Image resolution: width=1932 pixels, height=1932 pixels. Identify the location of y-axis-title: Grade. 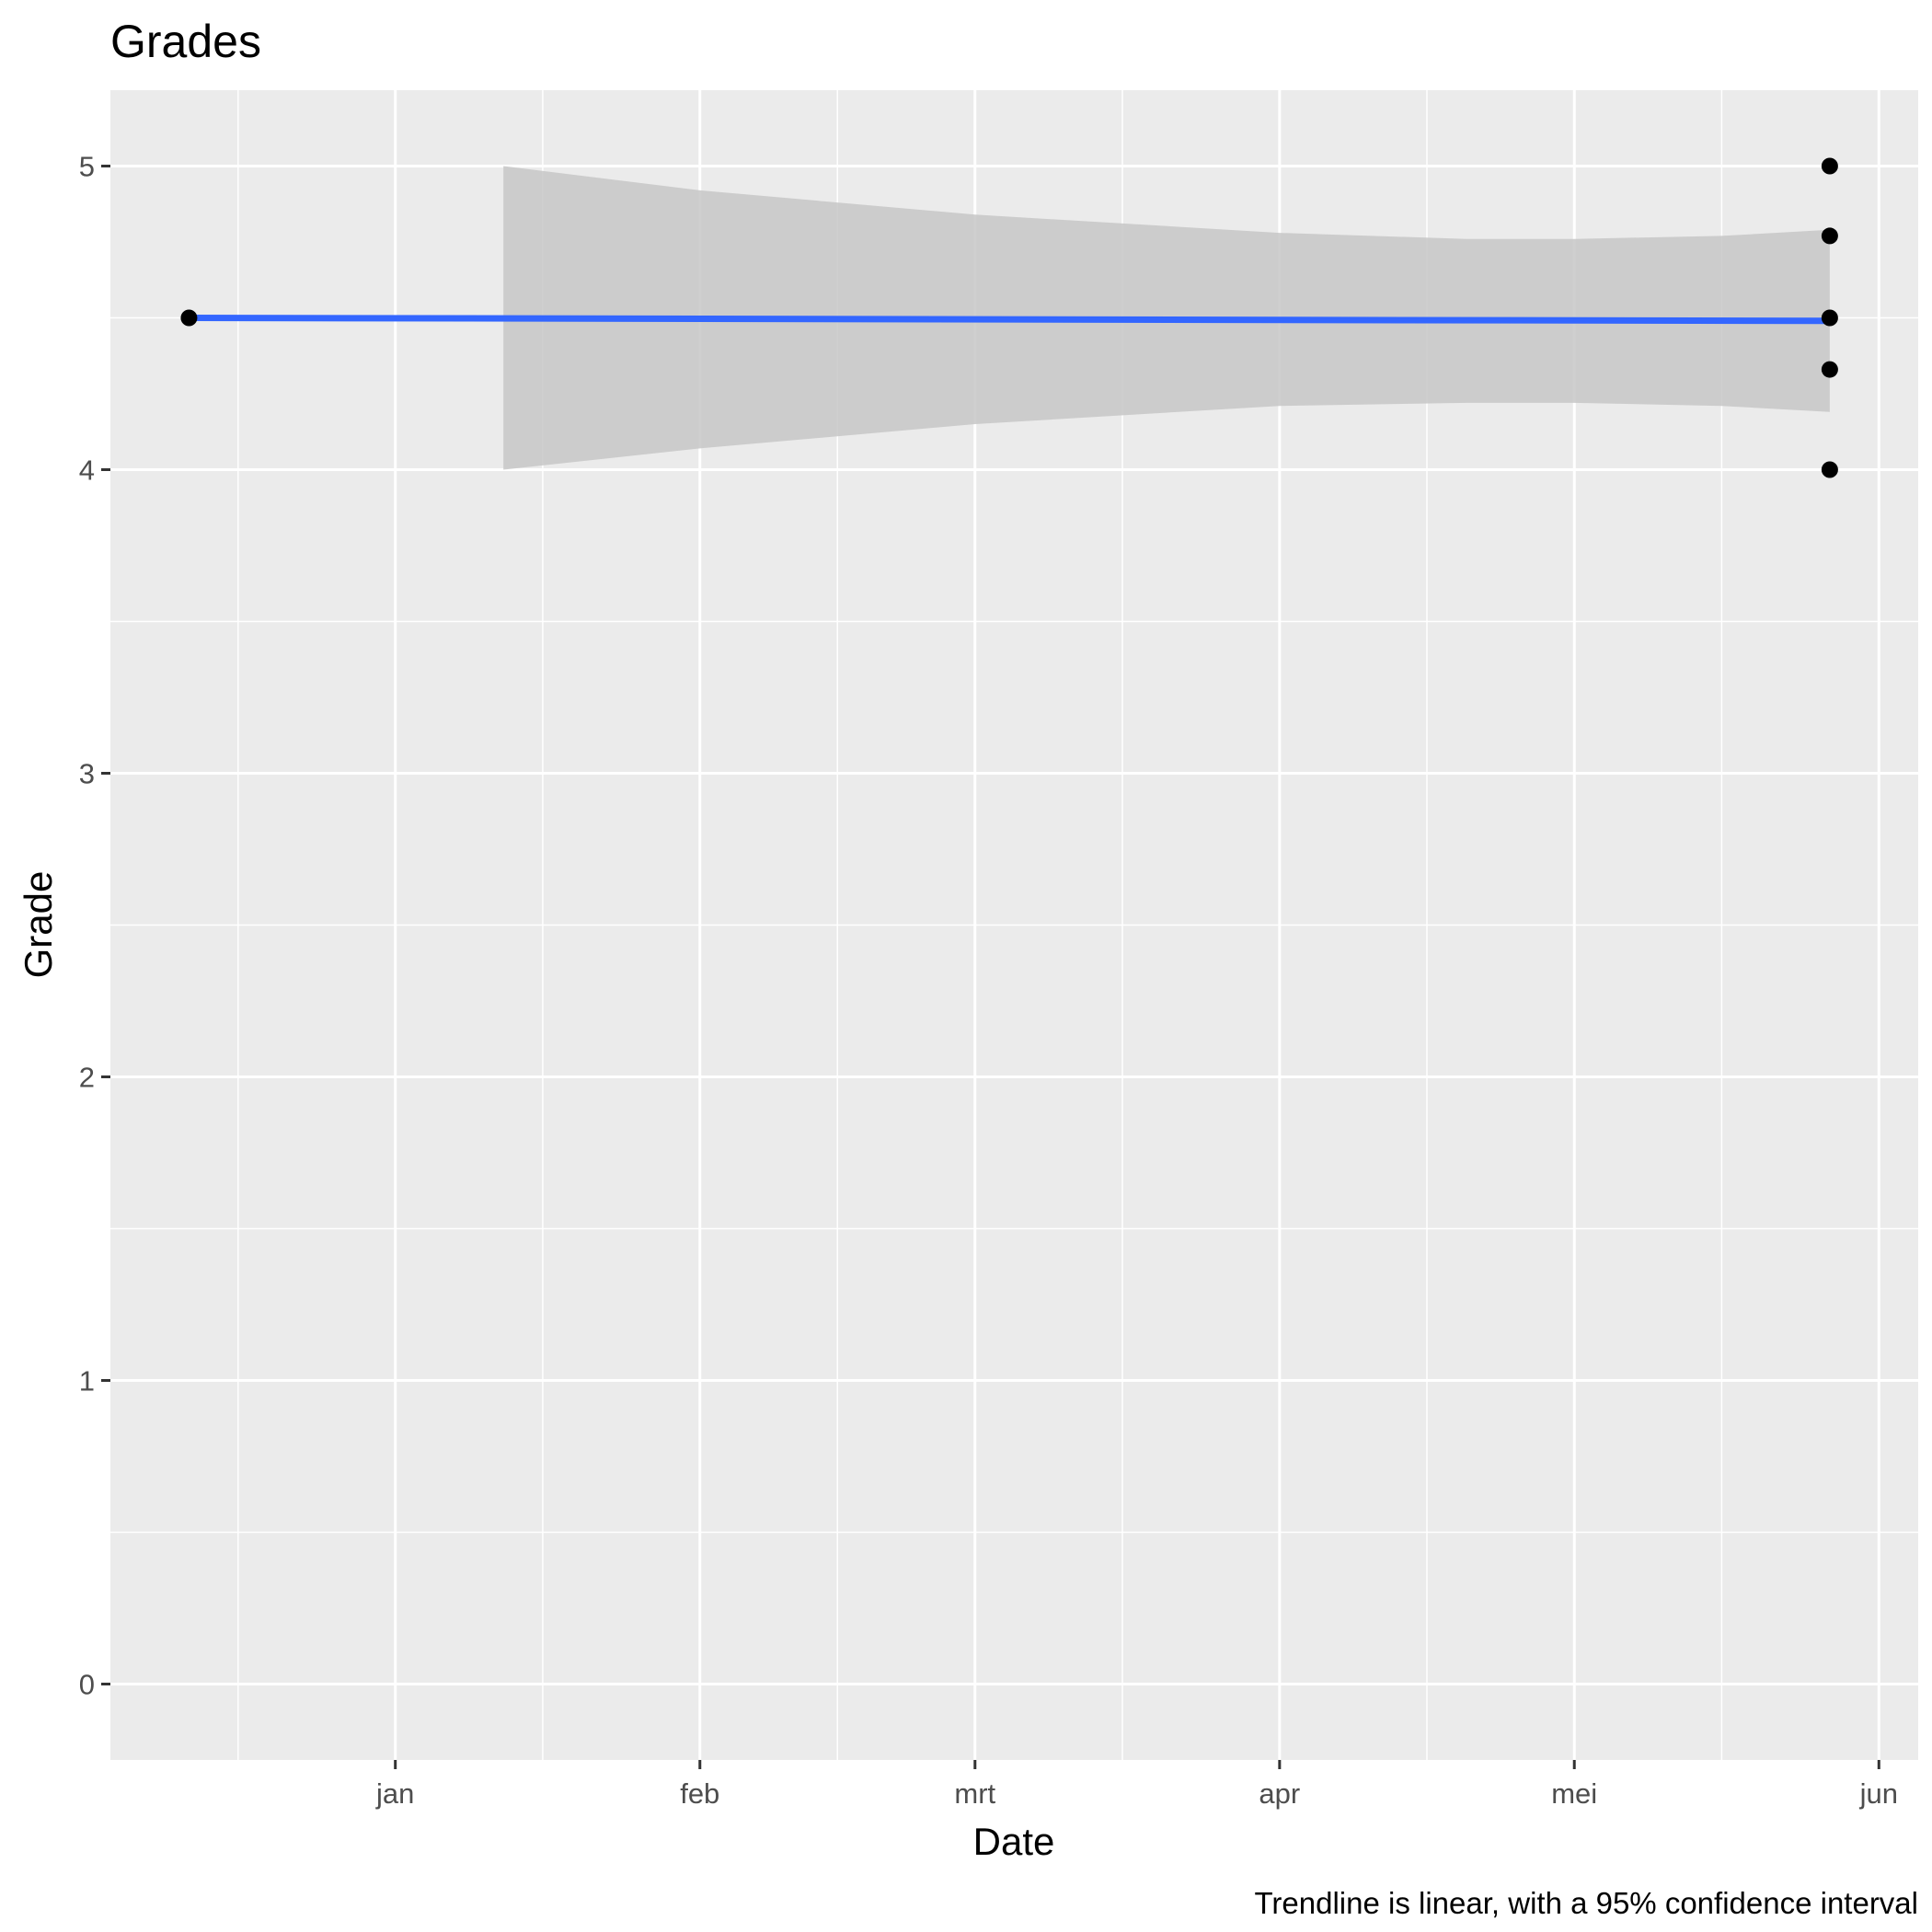
(38, 925).